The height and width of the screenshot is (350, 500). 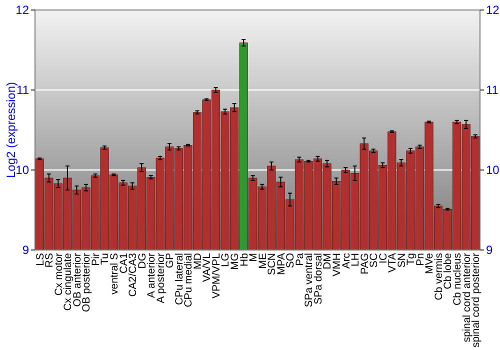 I want to click on y2-tick-label: 9, so click(x=489, y=250).